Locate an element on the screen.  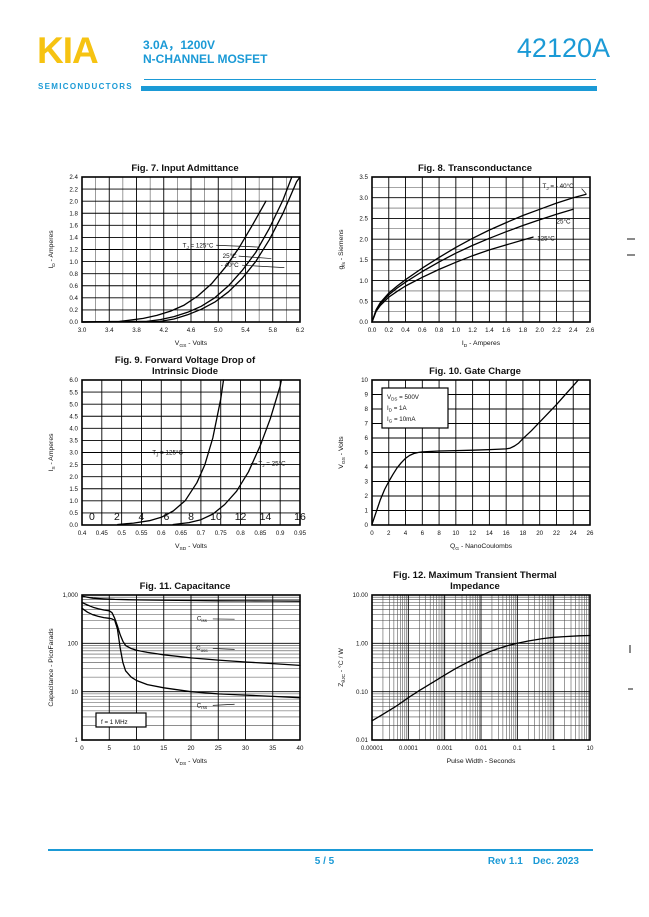
svg-text: VSD - Volts is located at coordinates (191, 547).